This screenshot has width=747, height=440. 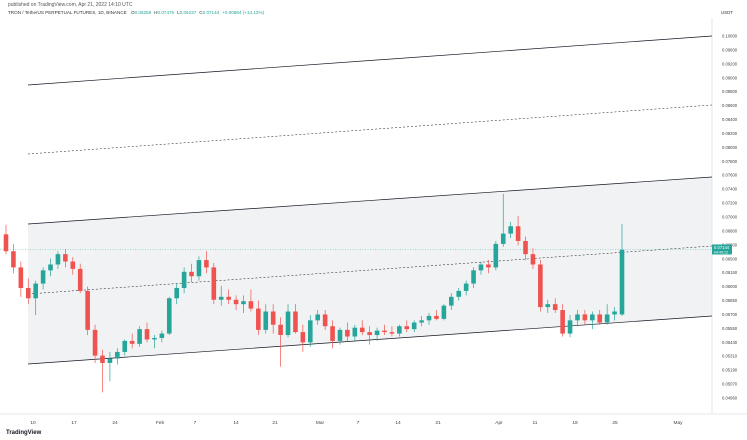 I want to click on y-tick-label: 0.05700, so click(x=730, y=314).